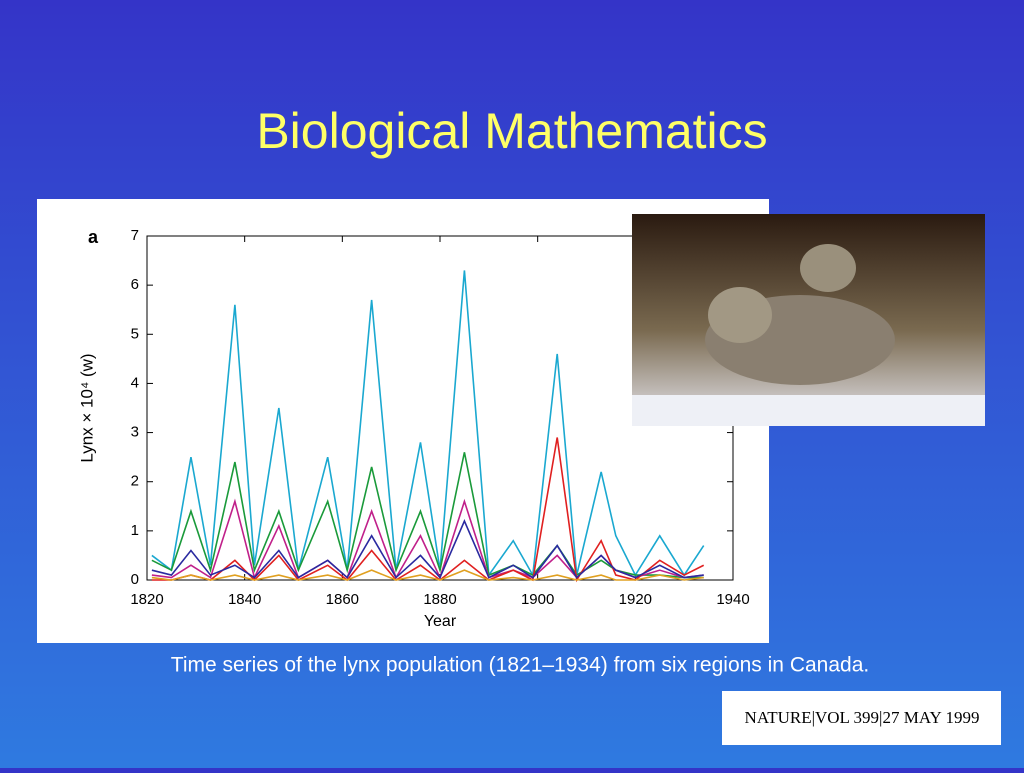 Image resolution: width=1024 pixels, height=773 pixels. What do you see at coordinates (342, 599) in the screenshot?
I see `x-tick-label: 1860` at bounding box center [342, 599].